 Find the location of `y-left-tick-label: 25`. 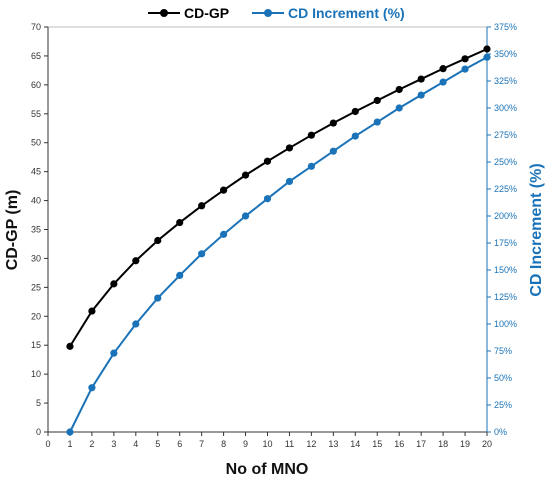

y-left-tick-label: 25 is located at coordinates (36, 287).